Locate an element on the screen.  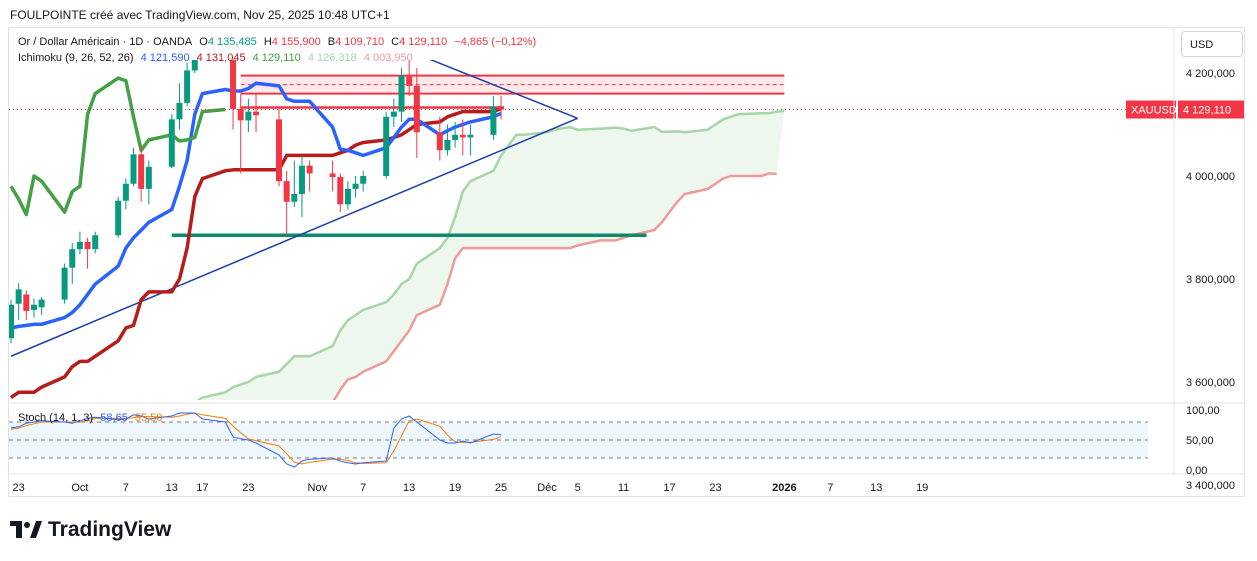
time-tick-label: Oct is located at coordinates (79, 488).